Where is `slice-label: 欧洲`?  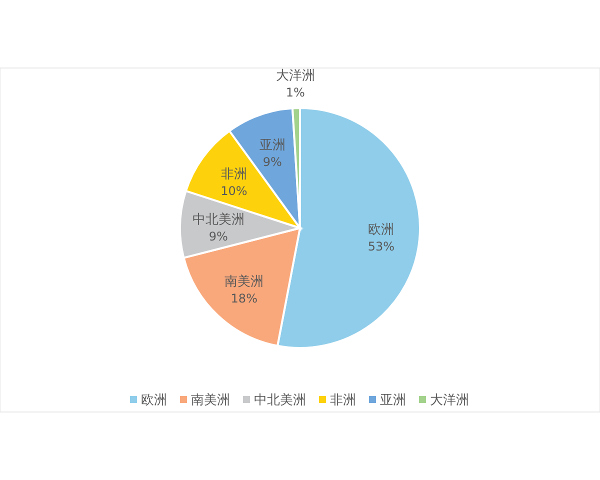 slice-label: 欧洲 is located at coordinates (381, 230).